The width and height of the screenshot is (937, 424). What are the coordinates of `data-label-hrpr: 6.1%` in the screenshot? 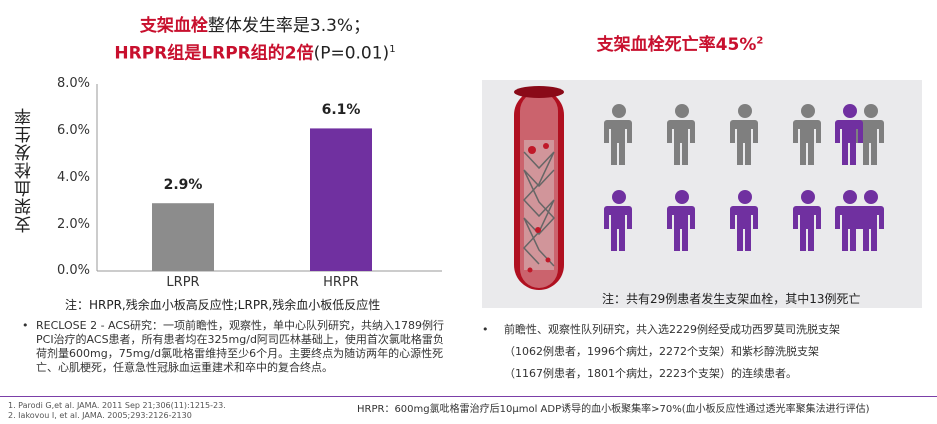 It's located at (341, 110).